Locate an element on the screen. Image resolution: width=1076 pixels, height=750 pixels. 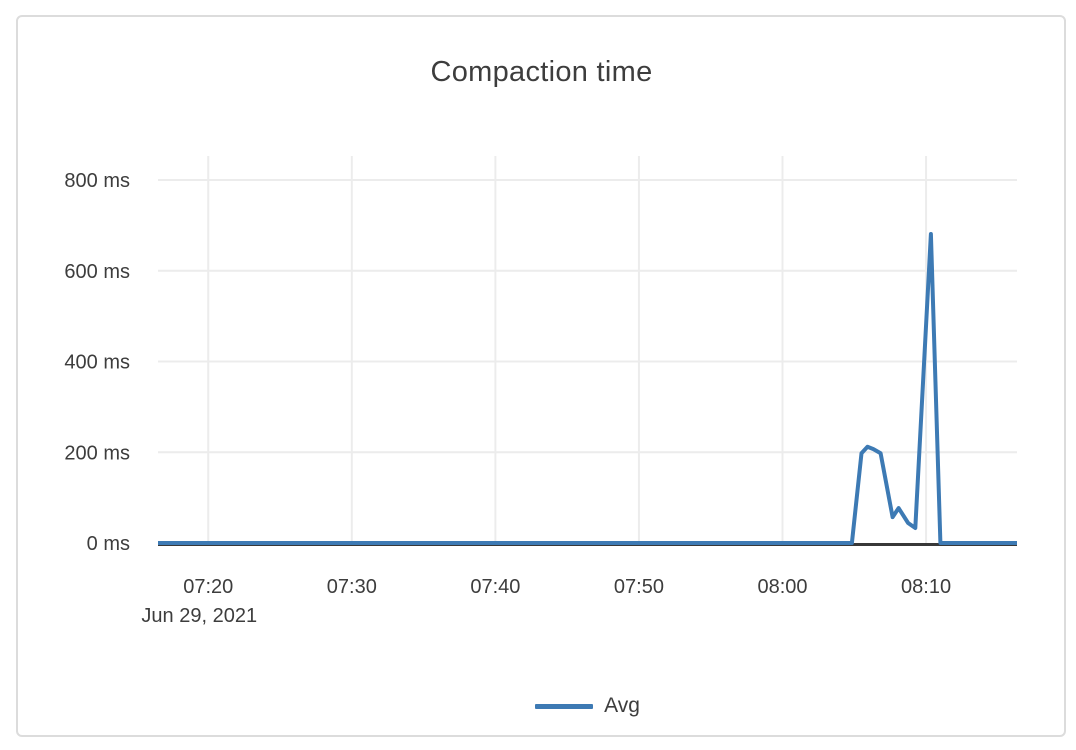
y-tick-label: 200 ms is located at coordinates (97, 453).